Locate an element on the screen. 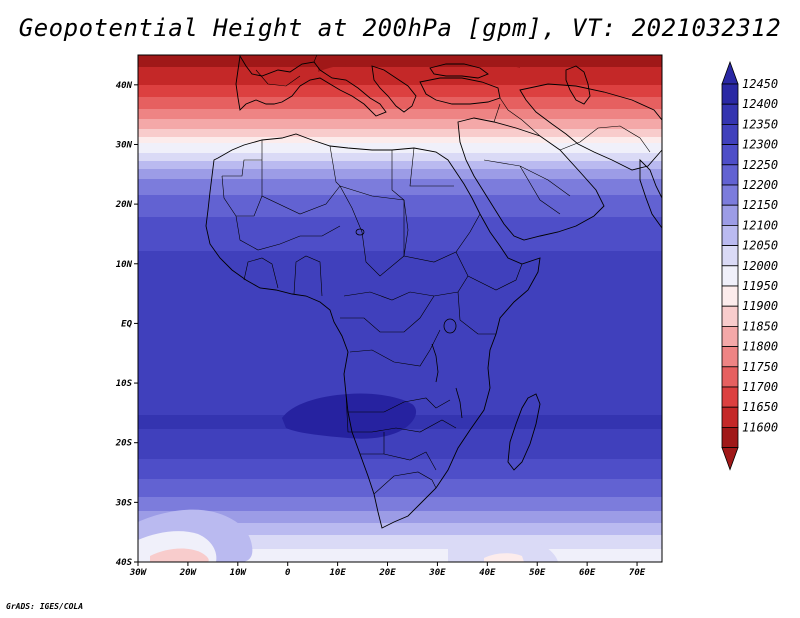 This screenshot has height=618, width=800. lon-tick-label: 20W is located at coordinates (188, 573).